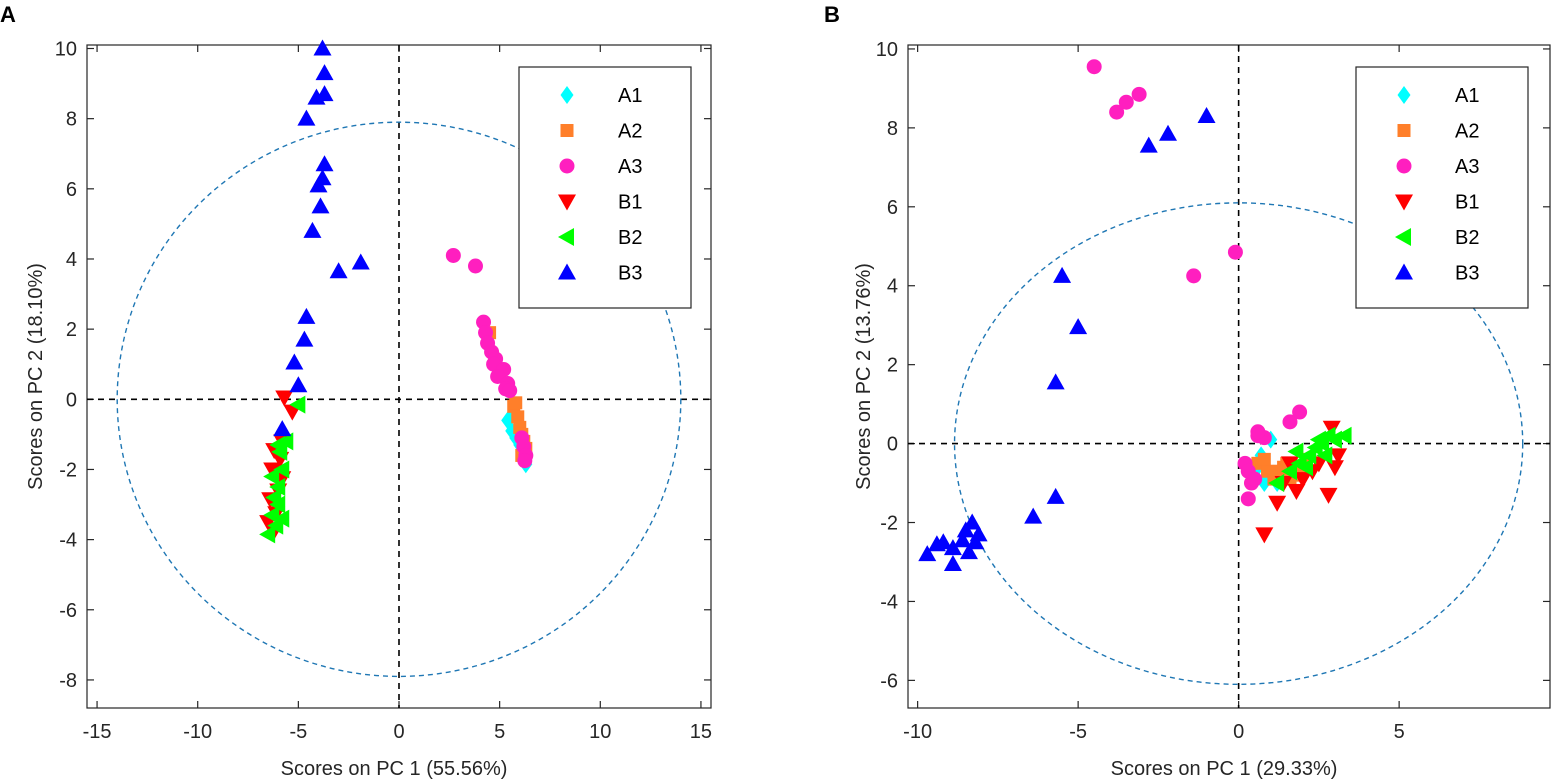 This screenshot has height=780, width=1553. Describe the element at coordinates (1467, 132) in the screenshot. I see `panel-b-legend-label-a2: A2` at that location.